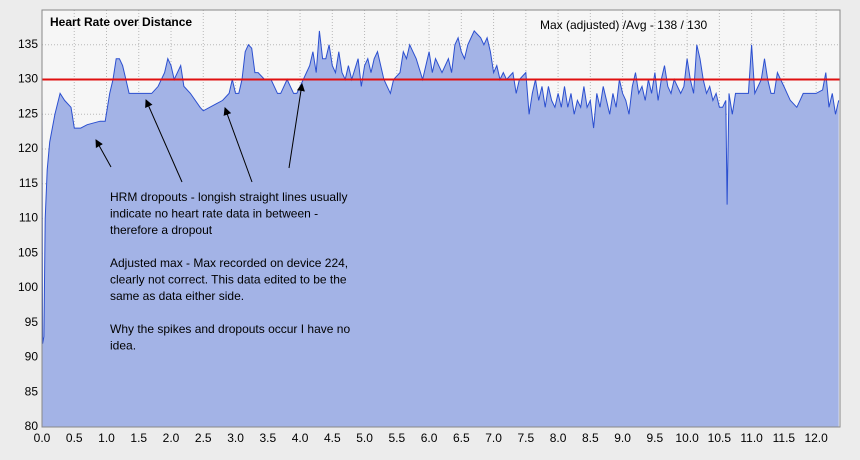 This screenshot has height=460, width=860. I want to click on y-tick-label: 110, so click(28, 218).